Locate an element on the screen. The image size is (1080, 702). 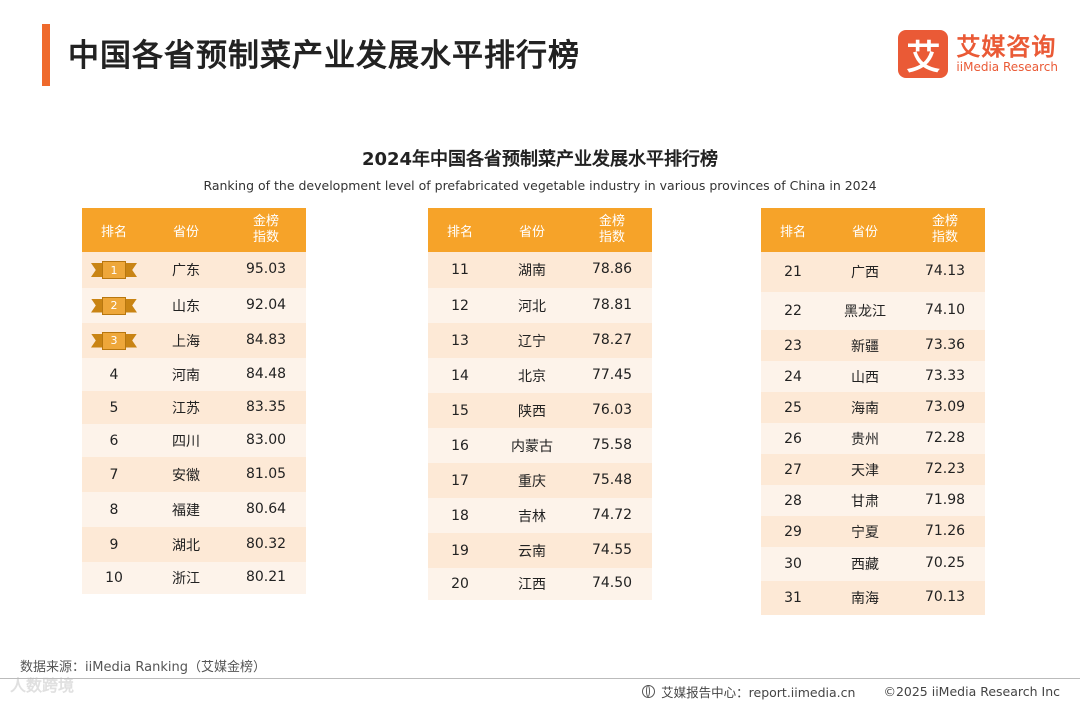
table-row: 8 福建 80.64 is located at coordinates (194, 509).